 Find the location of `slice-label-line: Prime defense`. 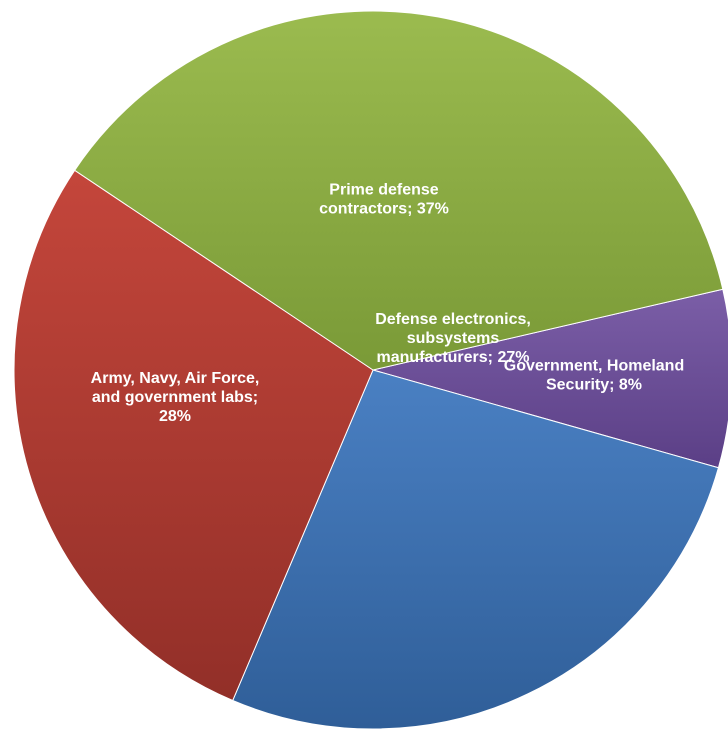

slice-label-line: Prime defense is located at coordinates (383, 190).